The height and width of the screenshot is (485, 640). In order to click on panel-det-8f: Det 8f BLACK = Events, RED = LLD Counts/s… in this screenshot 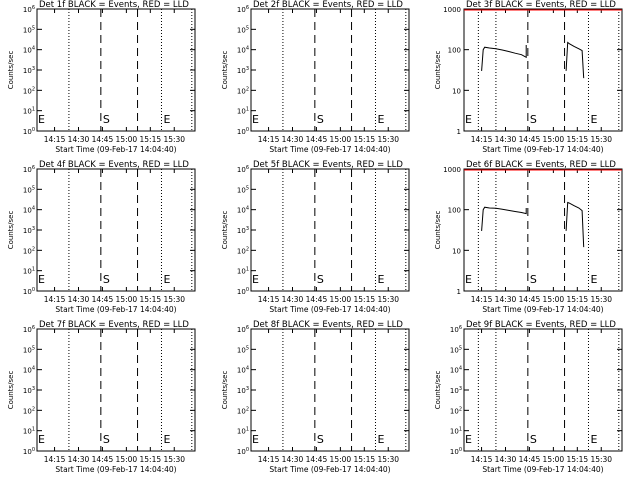, I will do `click(315, 397)`.